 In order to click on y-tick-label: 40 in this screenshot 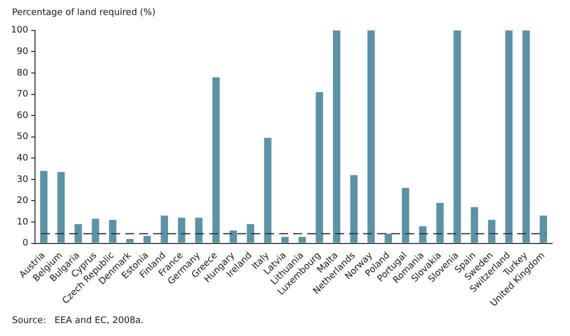, I will do `click(22, 158)`.